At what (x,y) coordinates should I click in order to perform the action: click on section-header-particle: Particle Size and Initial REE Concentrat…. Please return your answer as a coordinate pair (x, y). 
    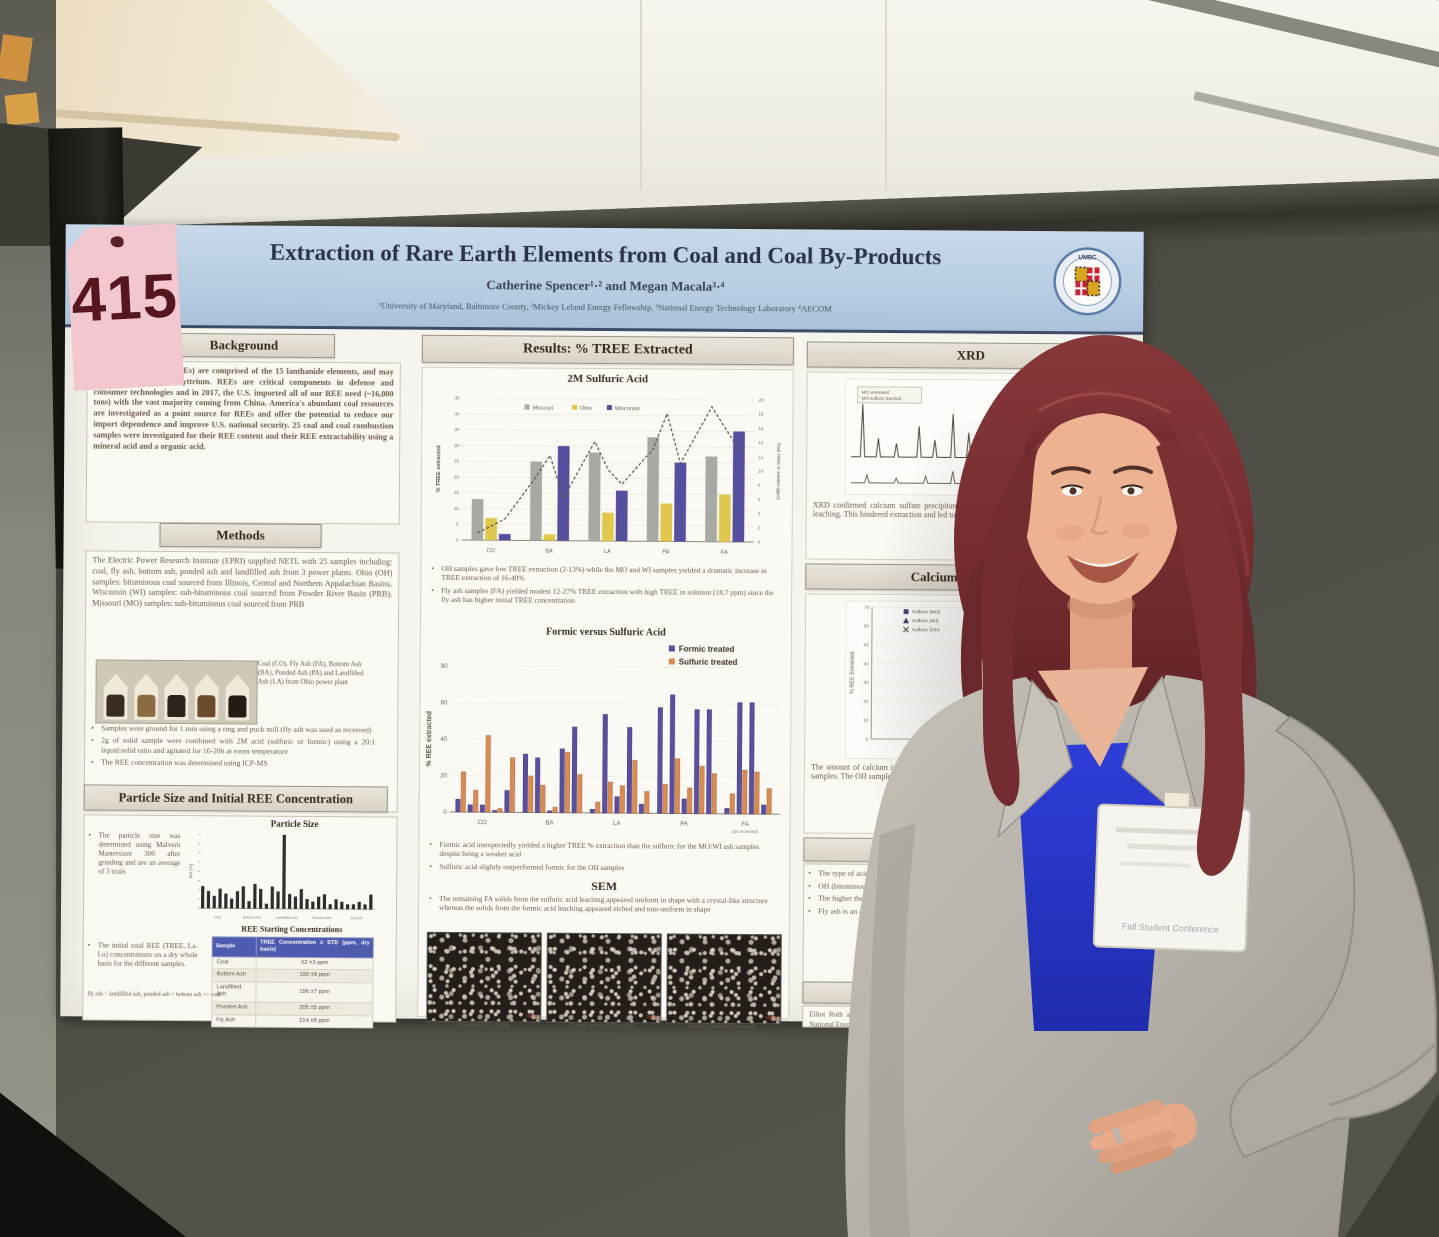
    Looking at the image, I should click on (235, 798).